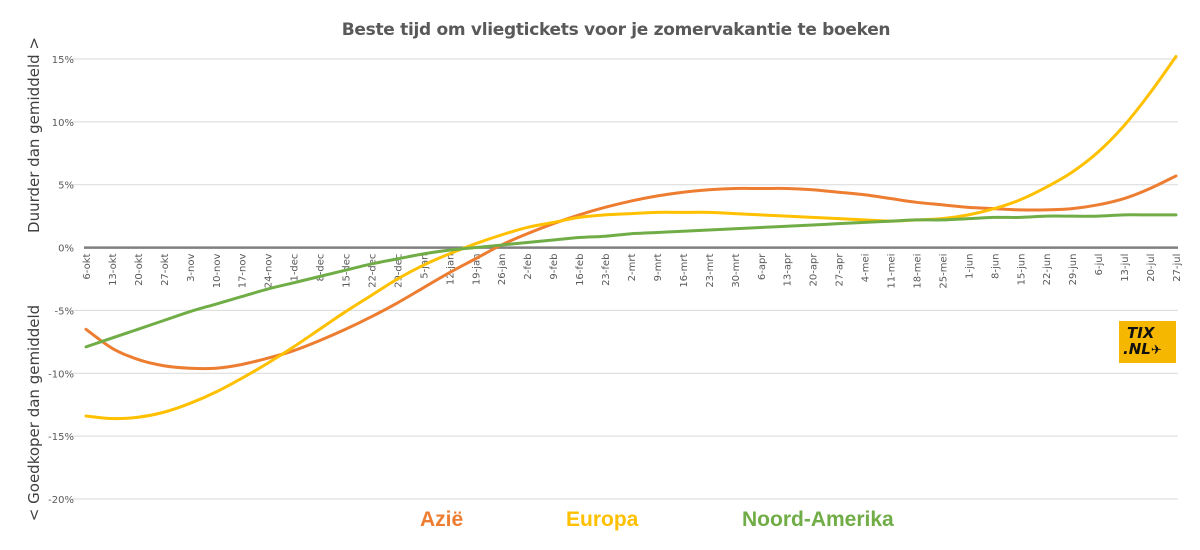 The image size is (1200, 550). Describe the element at coordinates (243, 271) in the screenshot. I see `x-tick-label: 17-nov` at that location.